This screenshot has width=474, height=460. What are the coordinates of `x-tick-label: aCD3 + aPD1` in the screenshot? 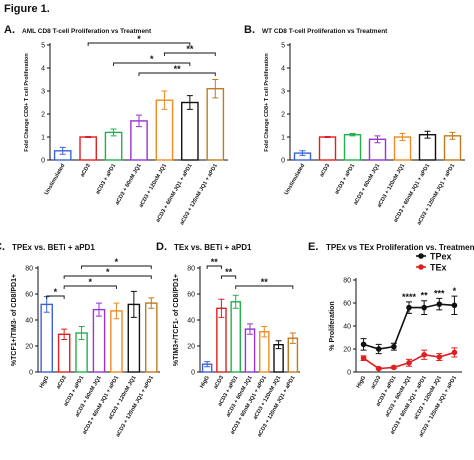 It's located at (345, 179).